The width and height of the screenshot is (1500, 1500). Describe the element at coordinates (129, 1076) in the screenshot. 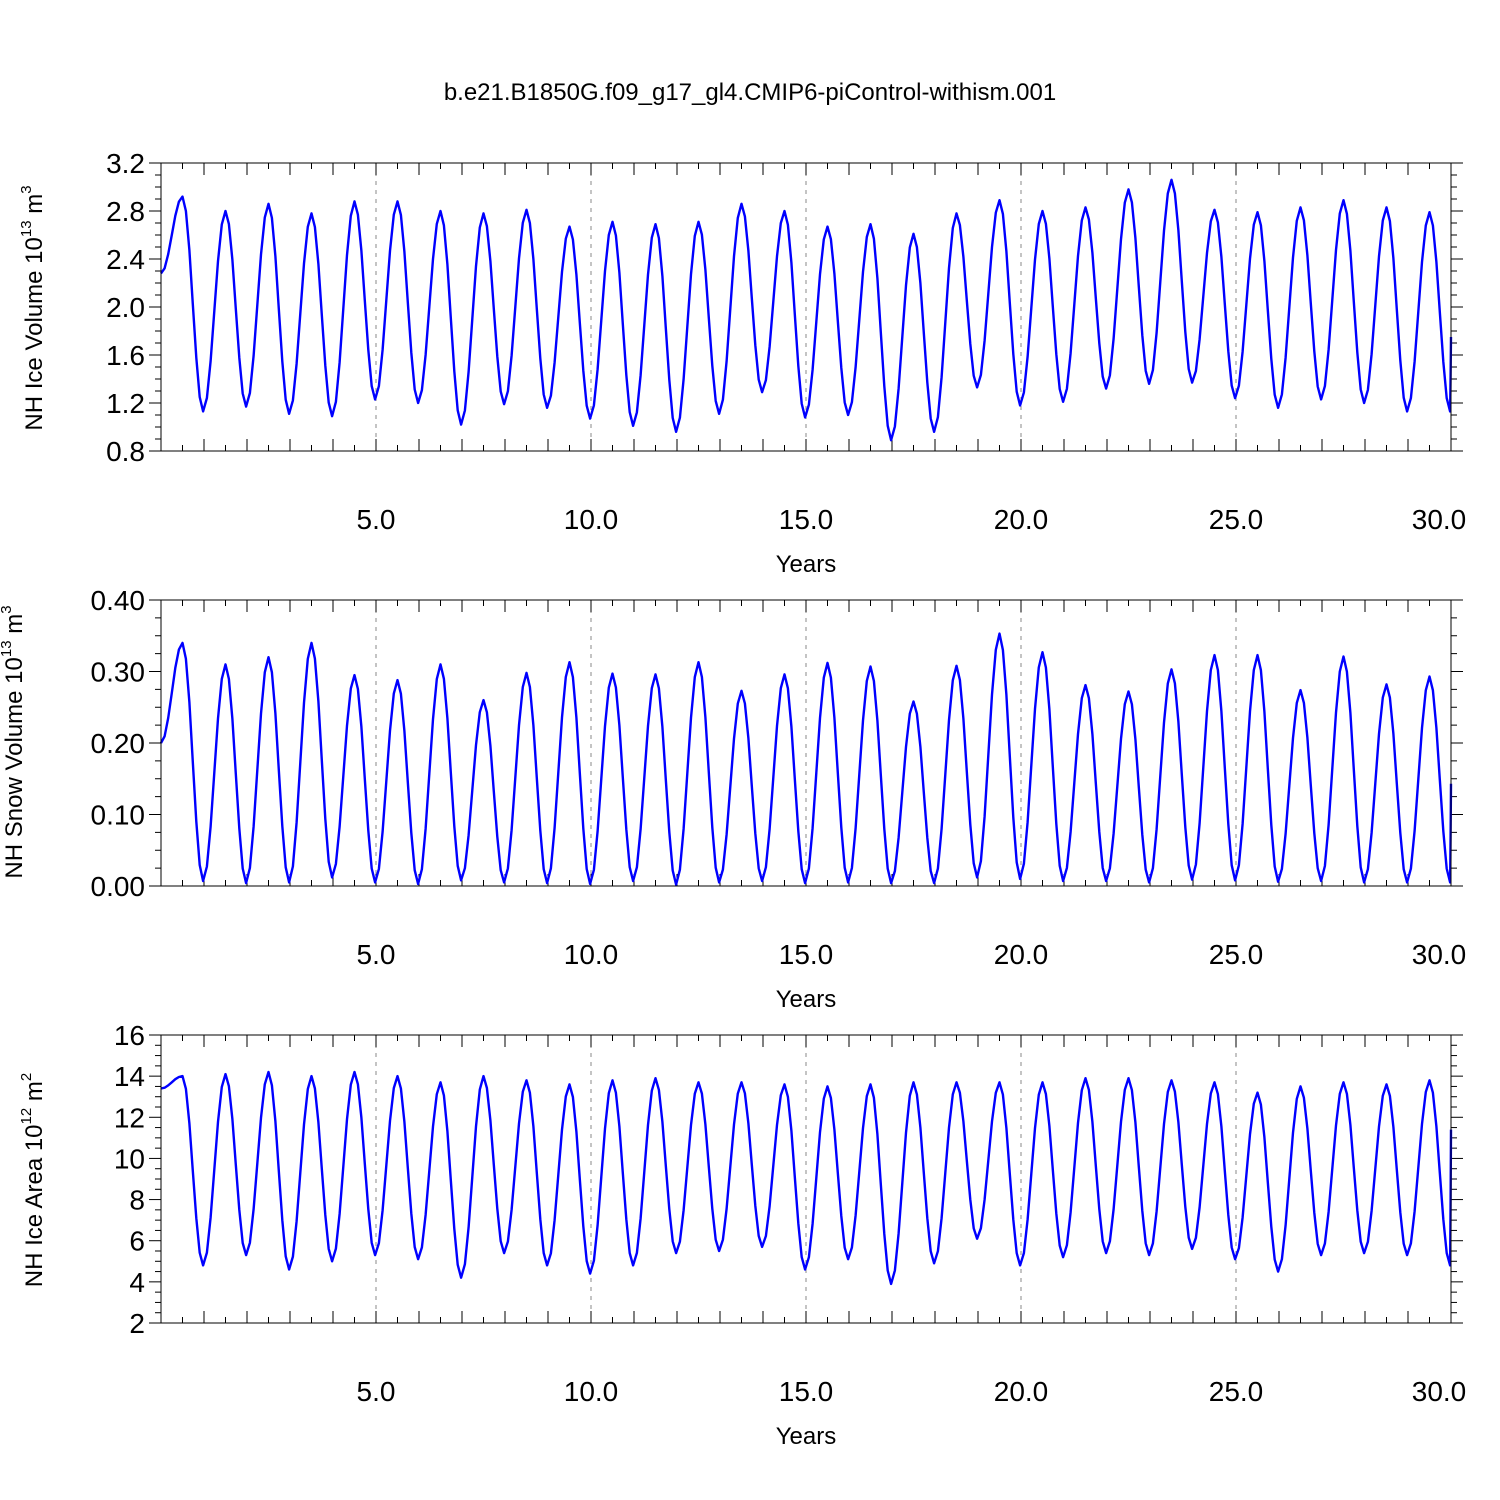

I see `y-tick-label: 14` at that location.